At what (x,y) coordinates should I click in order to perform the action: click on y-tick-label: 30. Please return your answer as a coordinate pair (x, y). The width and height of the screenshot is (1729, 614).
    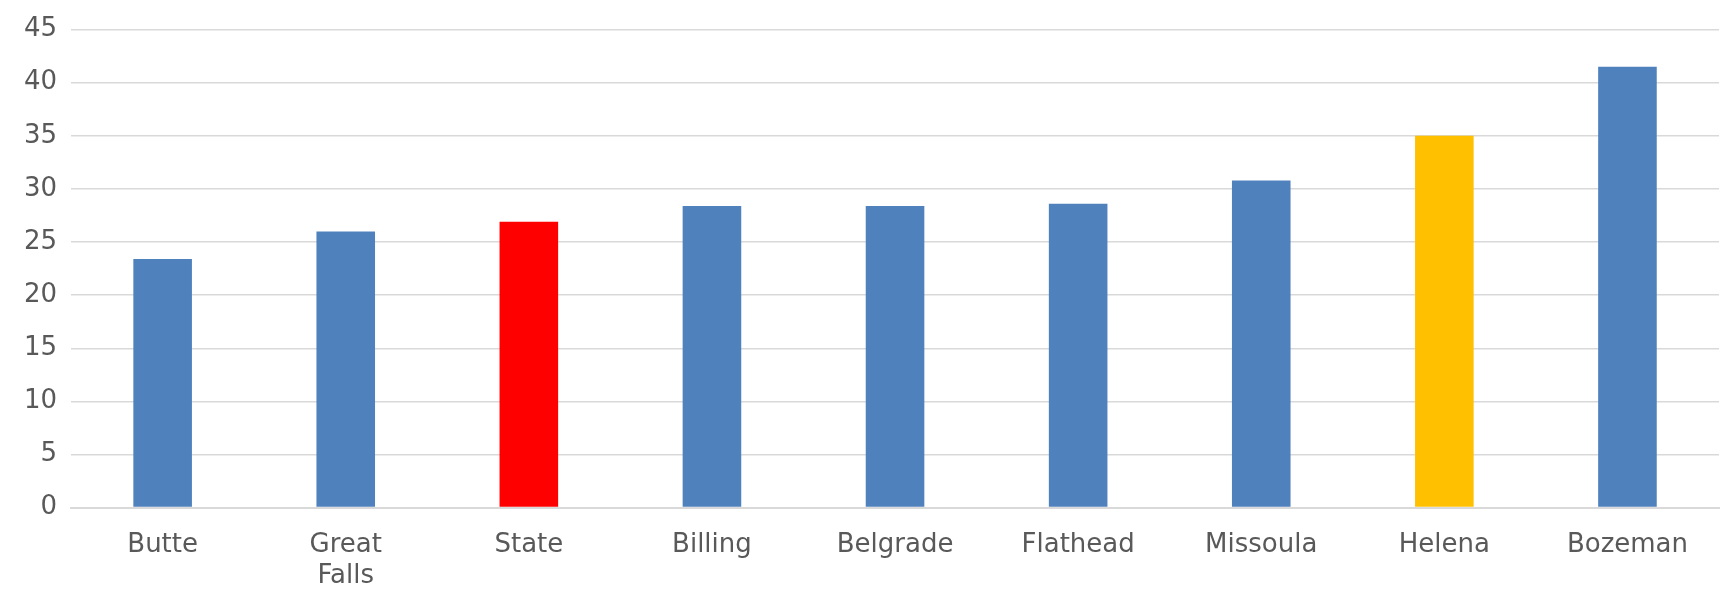
    Looking at the image, I should click on (40, 186).